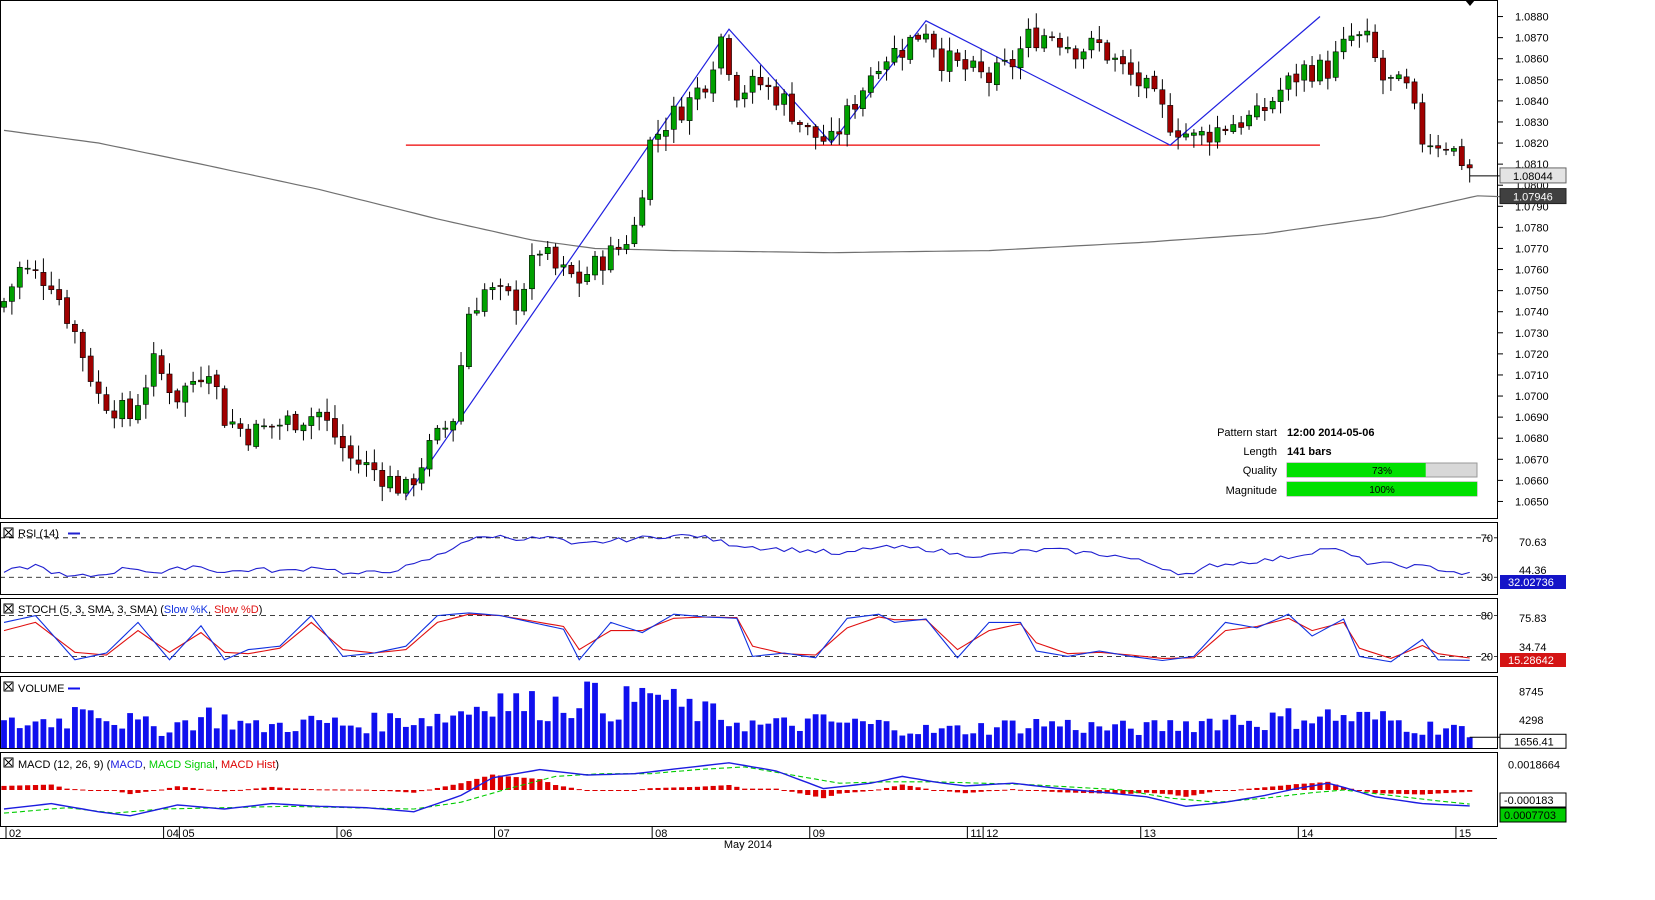 This screenshot has width=1655, height=900. I want to click on time-tick-label: 14, so click(1307, 834).